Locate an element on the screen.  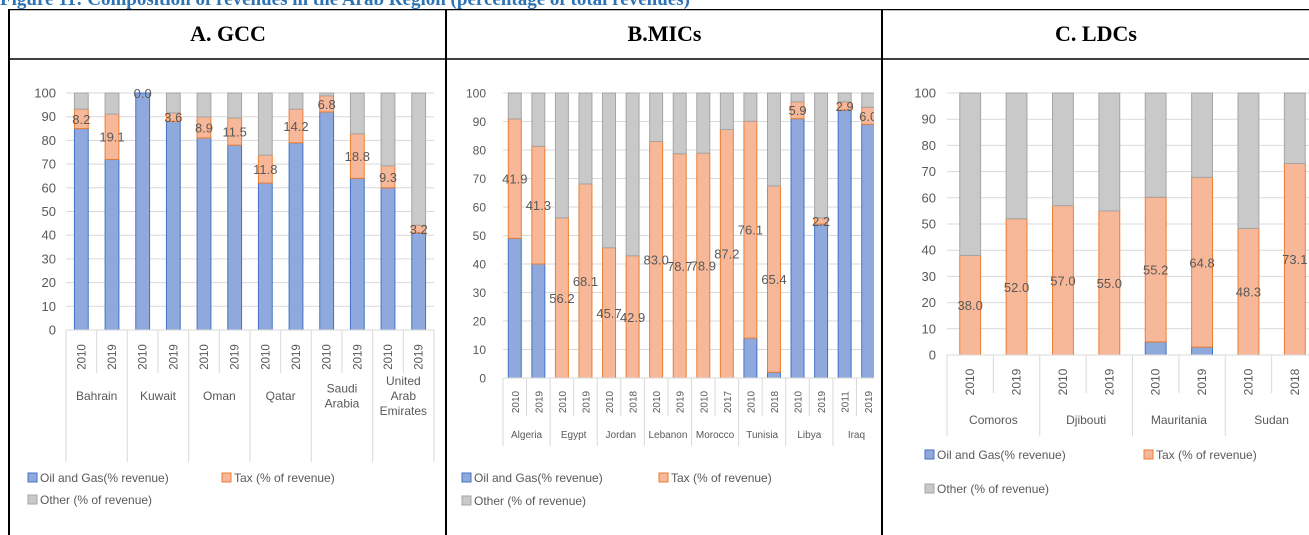
data-label: 42.9 is located at coordinates (632, 317).